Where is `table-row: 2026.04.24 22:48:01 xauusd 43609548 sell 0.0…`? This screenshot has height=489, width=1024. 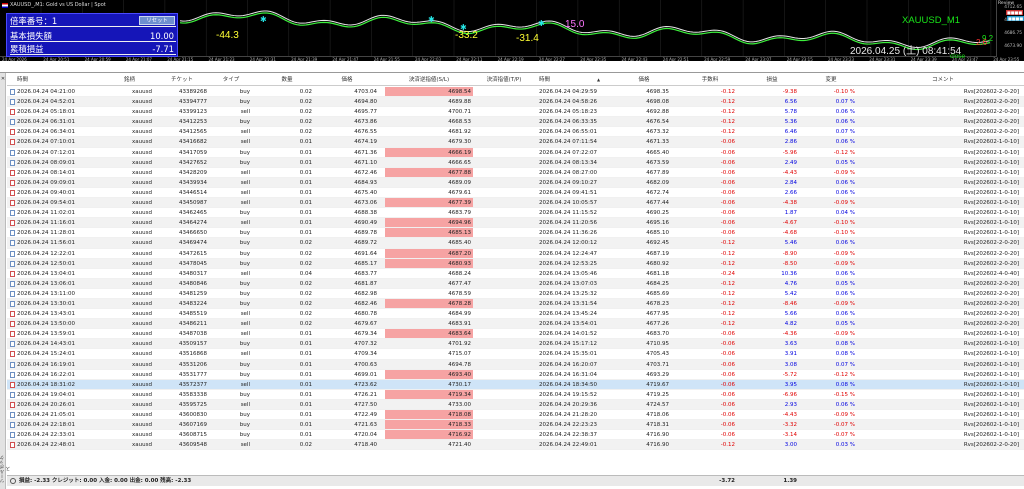
table-row: 2026.04.24 22:48:01 xauusd 43609548 sell 0.0… is located at coordinates (515, 445).